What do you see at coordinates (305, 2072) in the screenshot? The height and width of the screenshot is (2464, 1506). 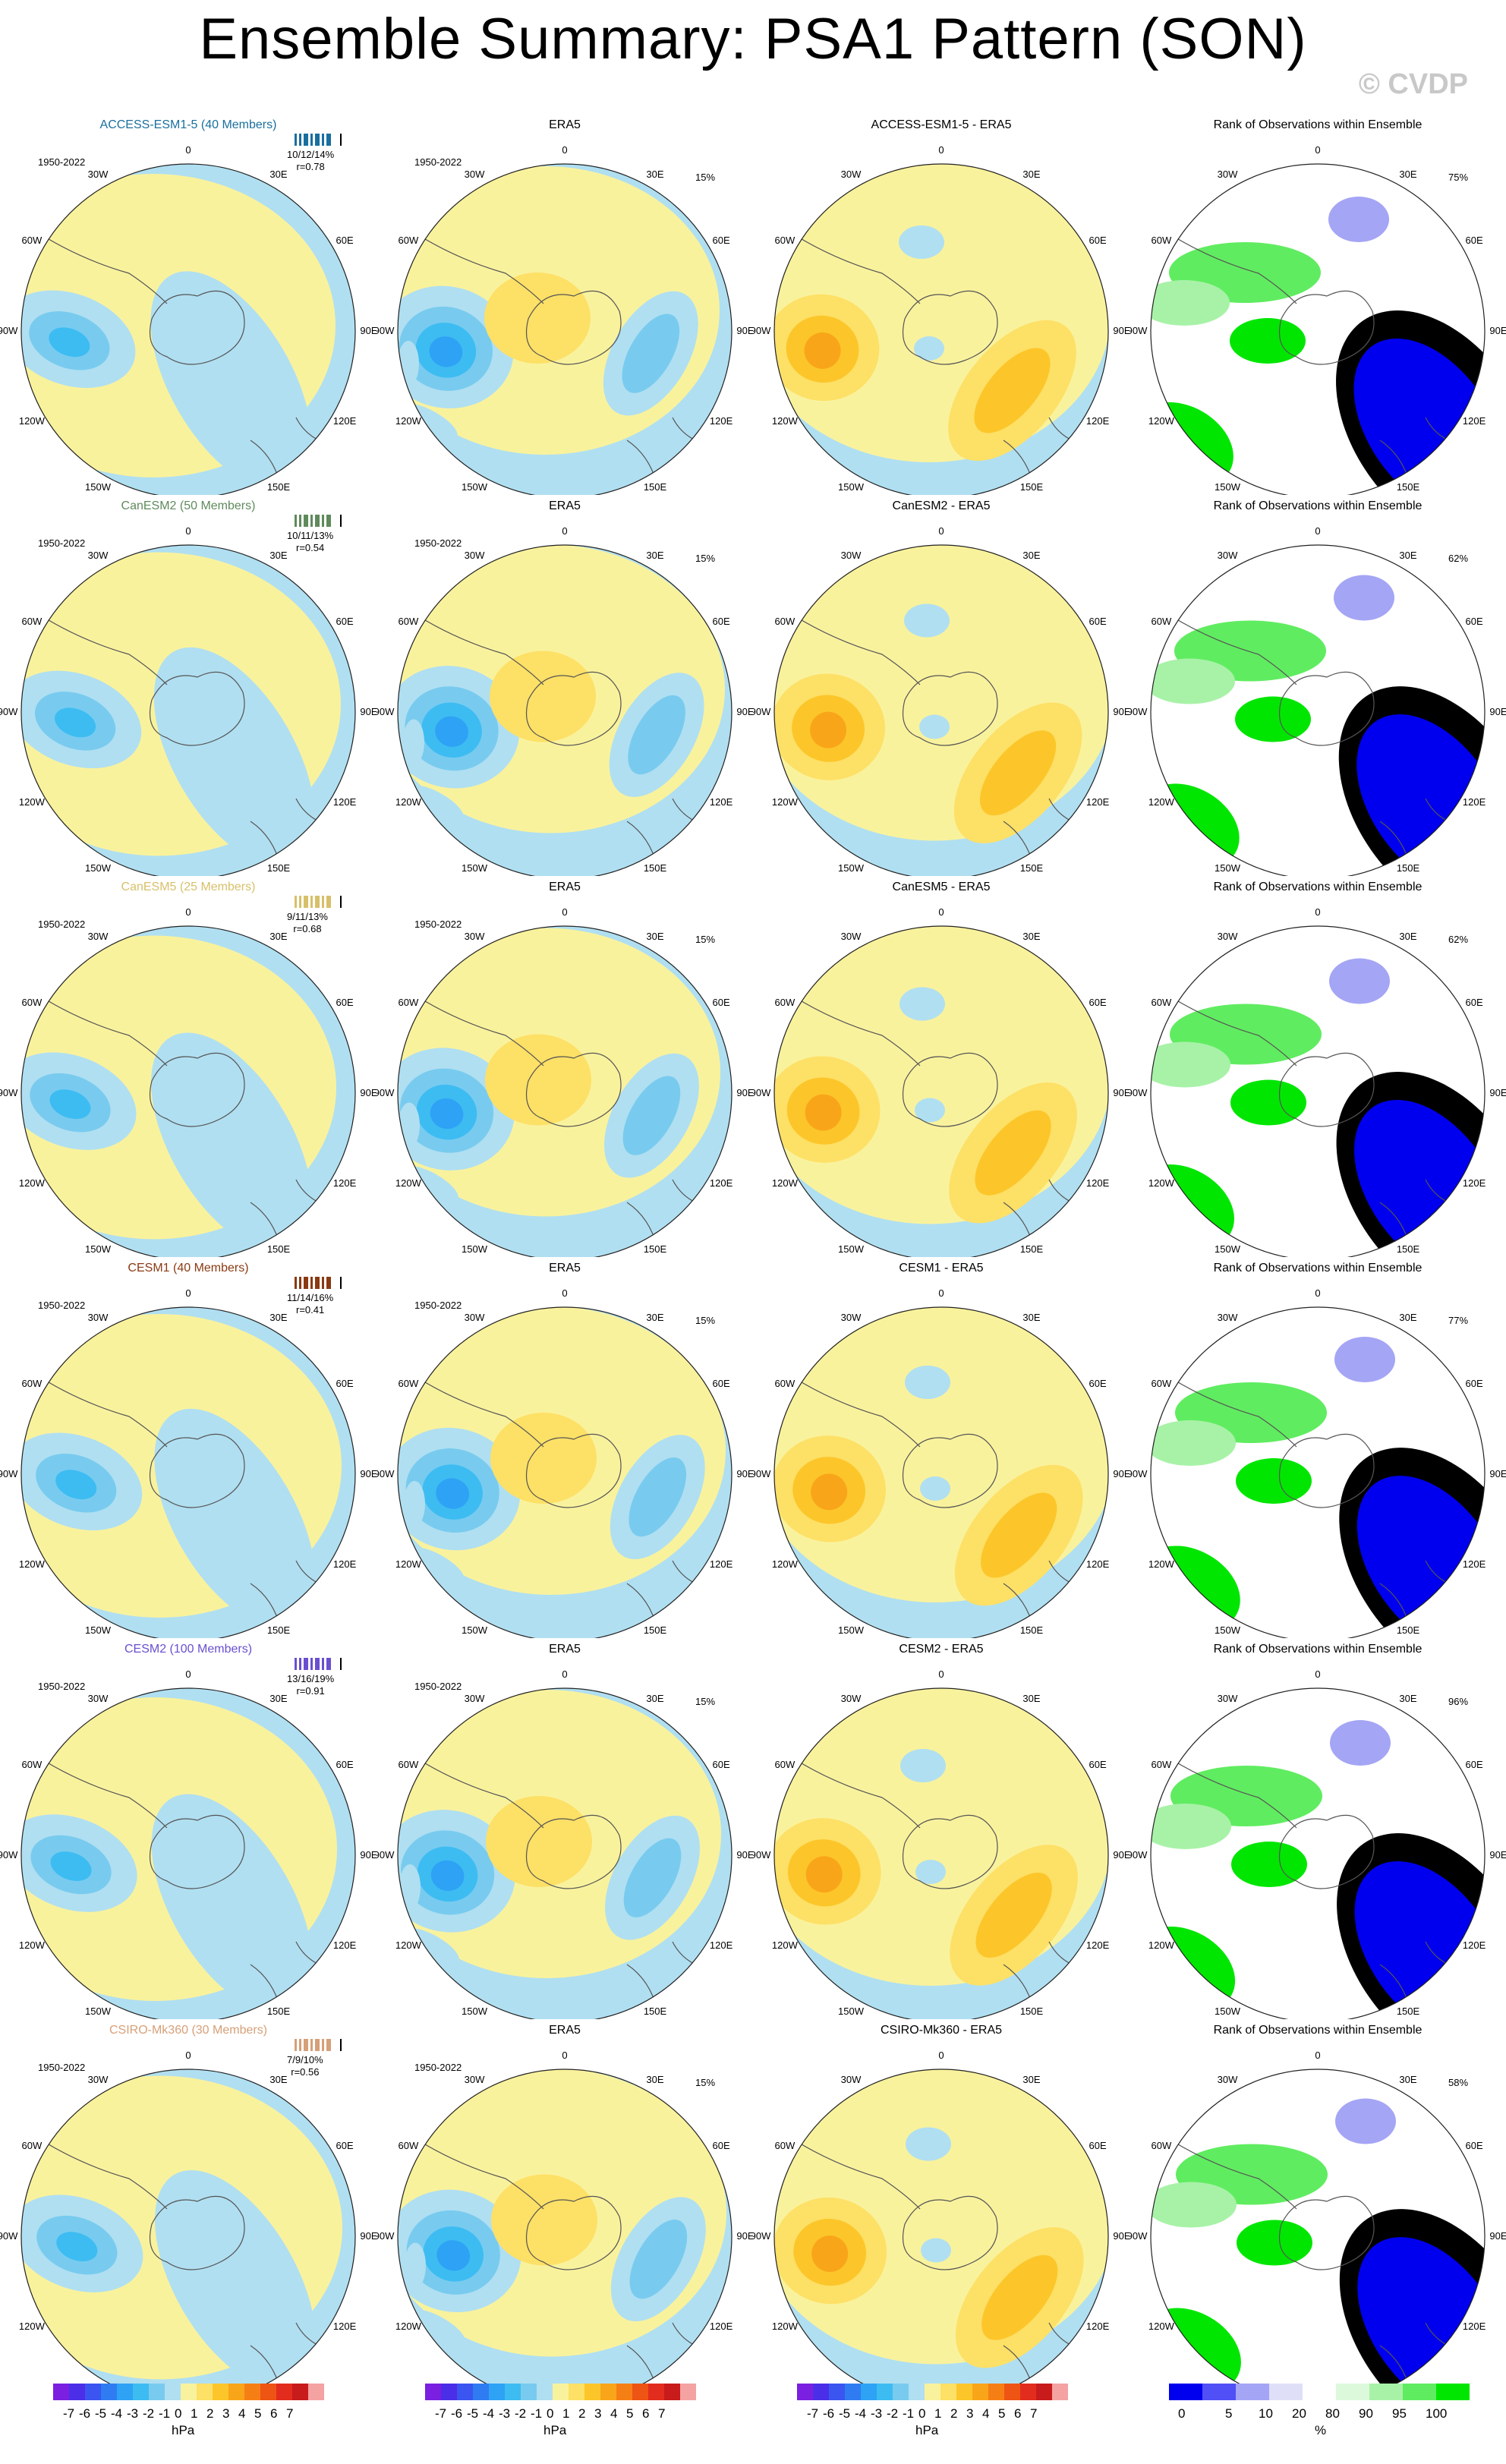 I see `stats-correlation: r=0.56` at bounding box center [305, 2072].